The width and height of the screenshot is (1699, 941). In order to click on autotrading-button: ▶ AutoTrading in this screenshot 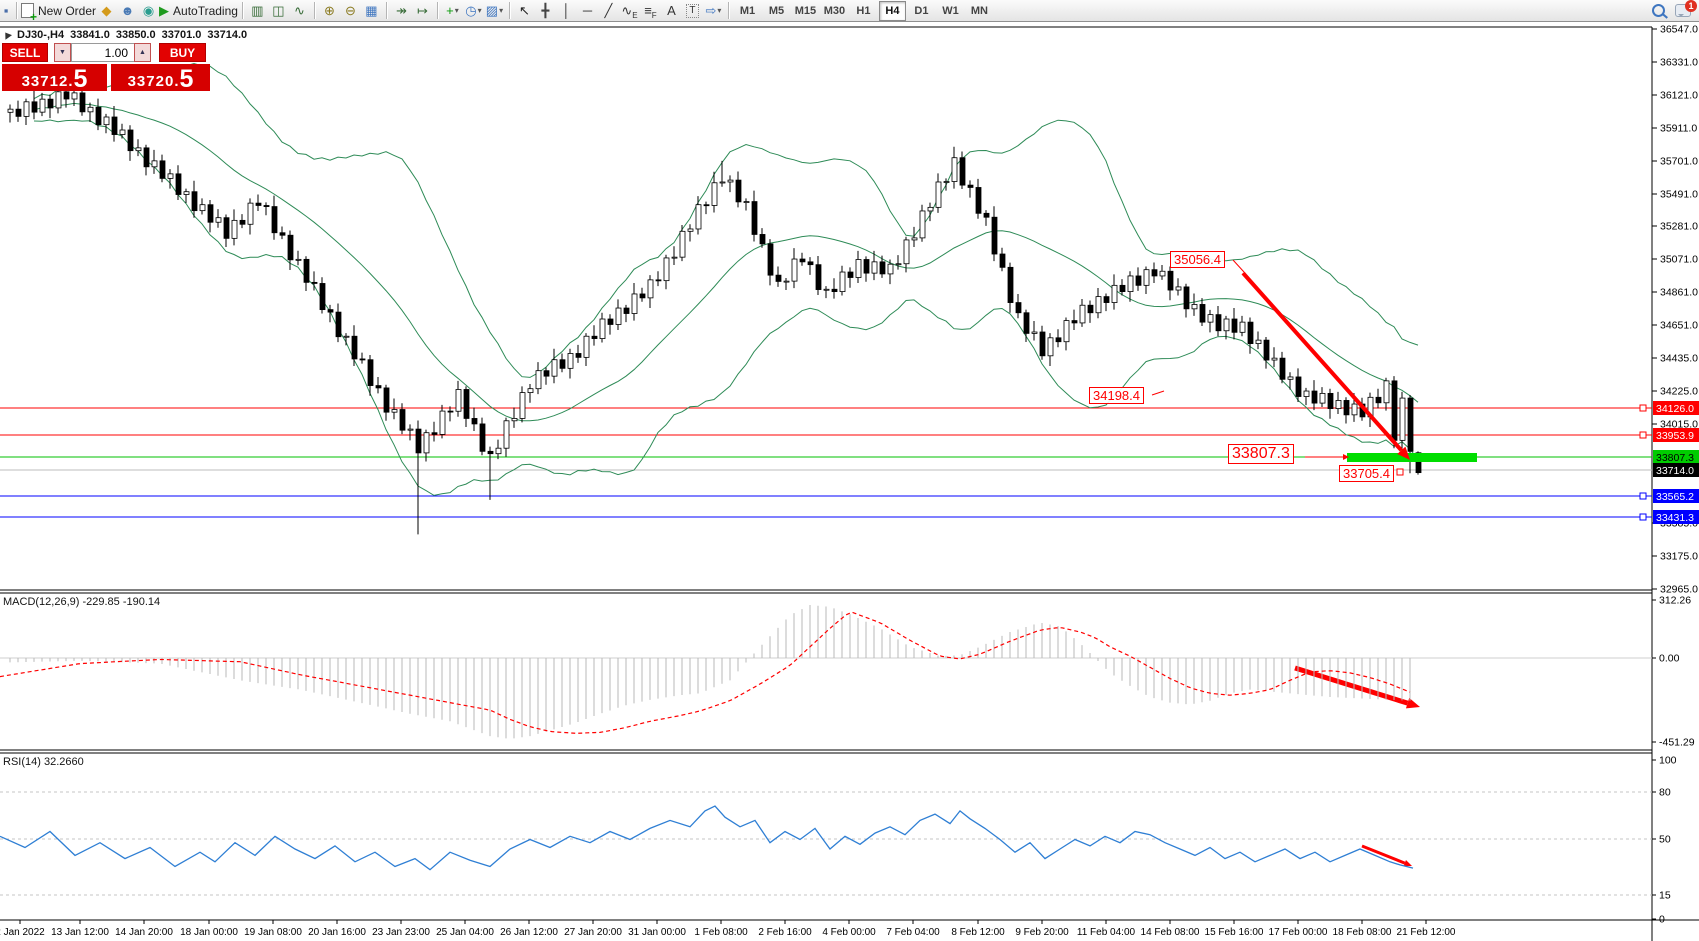, I will do `click(198, 10)`.